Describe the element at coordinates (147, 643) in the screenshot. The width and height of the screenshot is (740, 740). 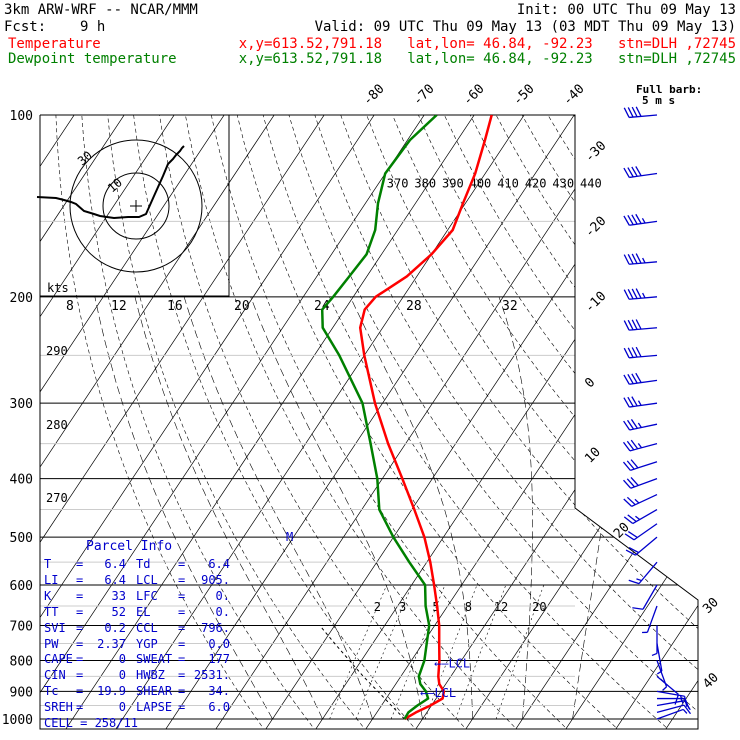
I see `parcel-label: YGP` at that location.